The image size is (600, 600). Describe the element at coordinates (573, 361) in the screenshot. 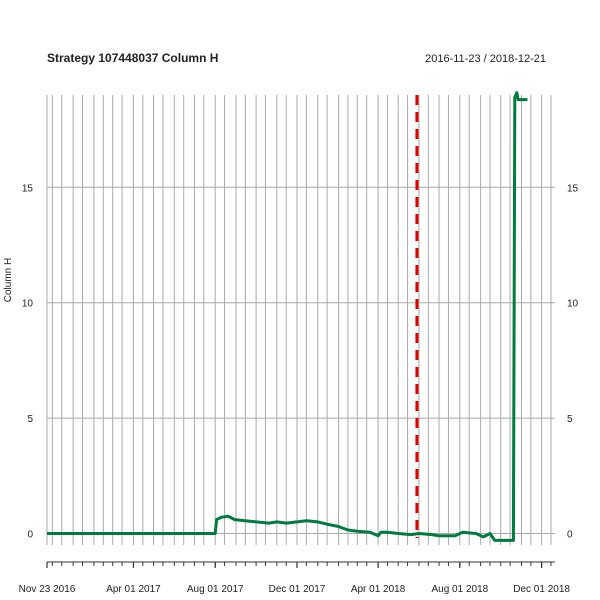

I see `y-tick-labels-right: 0 5 10 15` at that location.